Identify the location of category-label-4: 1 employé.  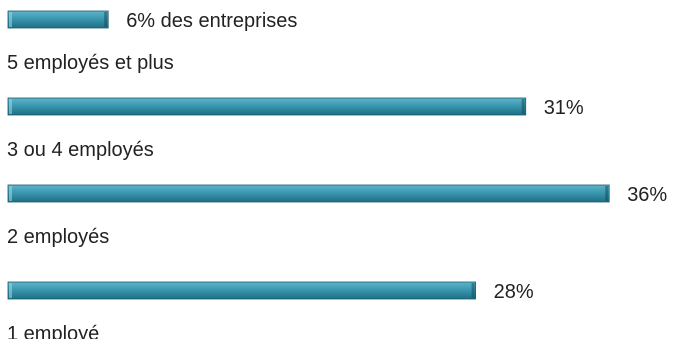
(53, 331).